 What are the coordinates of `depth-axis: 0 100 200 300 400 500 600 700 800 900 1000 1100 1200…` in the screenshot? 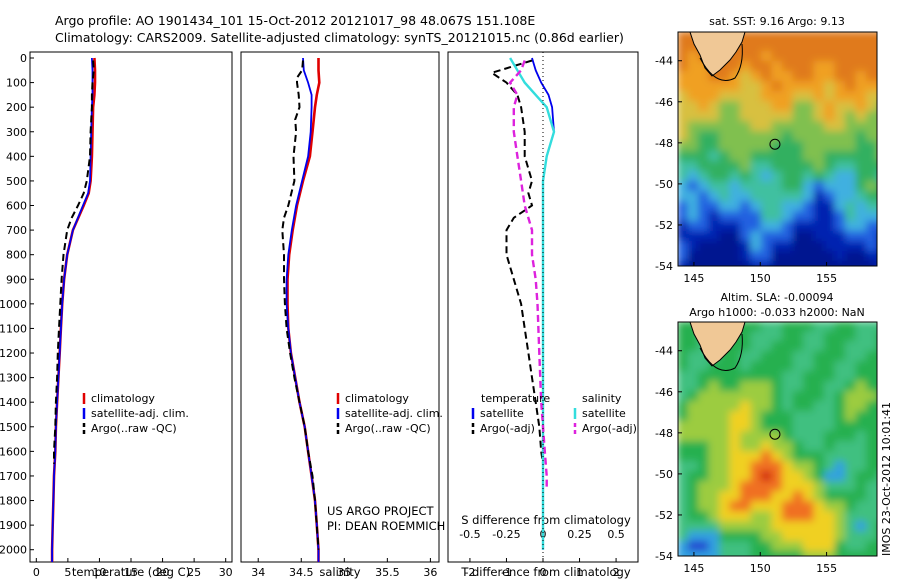 It's located at (17, 304).